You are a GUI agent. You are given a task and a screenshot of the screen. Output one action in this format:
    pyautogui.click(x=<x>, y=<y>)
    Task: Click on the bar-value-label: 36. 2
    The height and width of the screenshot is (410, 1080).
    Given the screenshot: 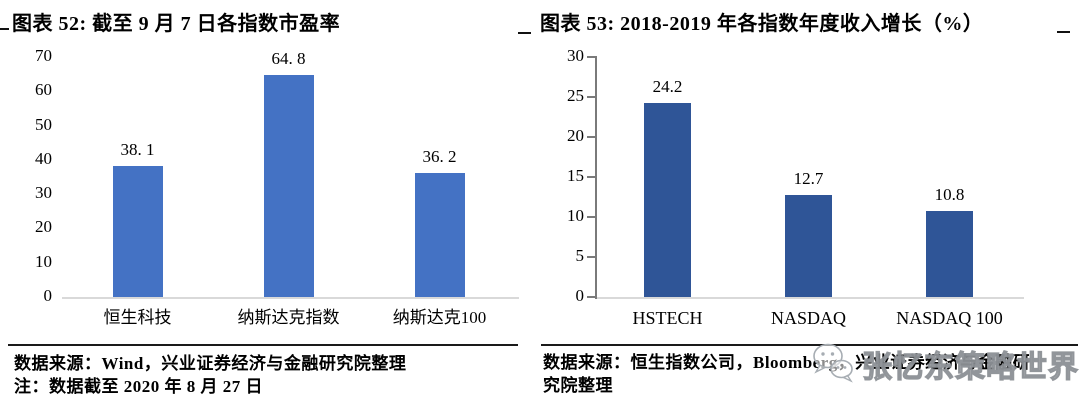 What is the action you would take?
    pyautogui.click(x=439, y=156)
    